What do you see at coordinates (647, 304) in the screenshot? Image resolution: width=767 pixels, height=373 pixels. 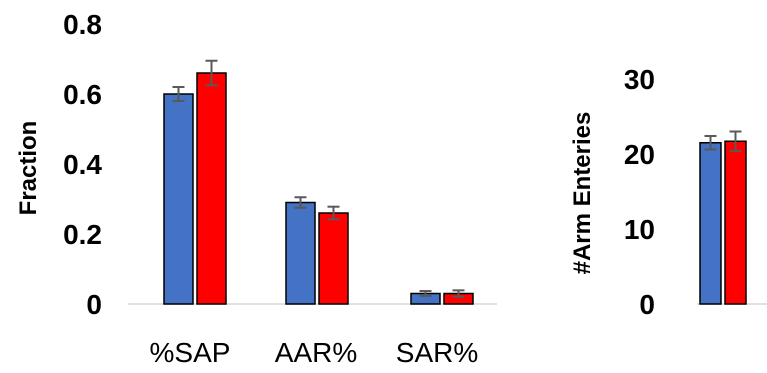 I see `arm-entries-y-tick-0: 0` at bounding box center [647, 304].